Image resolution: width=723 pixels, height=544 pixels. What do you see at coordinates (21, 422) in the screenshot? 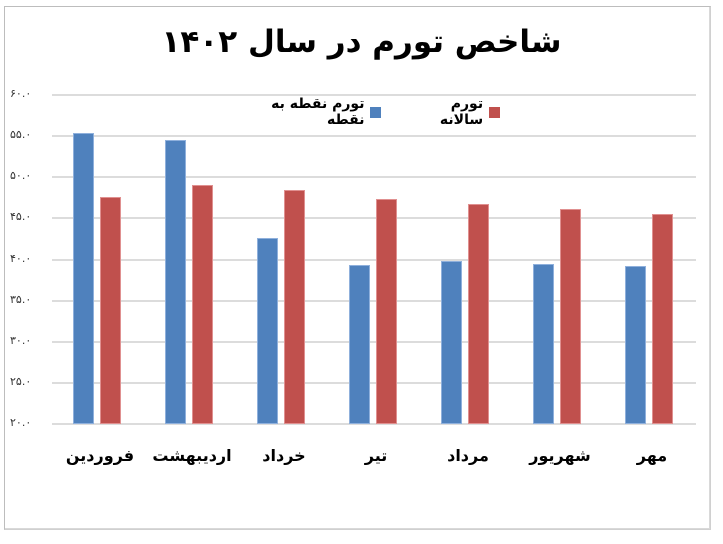
I see `y-tick-label: ۲۰.۰` at bounding box center [21, 422].